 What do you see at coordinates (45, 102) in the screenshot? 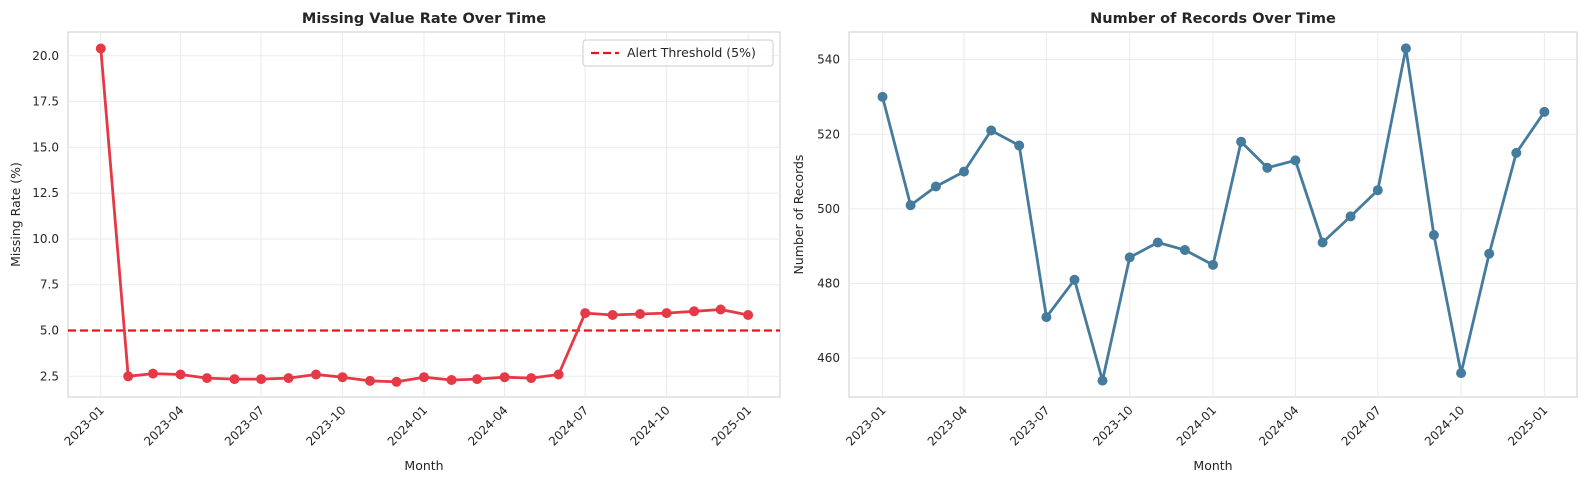
I see `y-tick-label: 17.5` at bounding box center [45, 102].